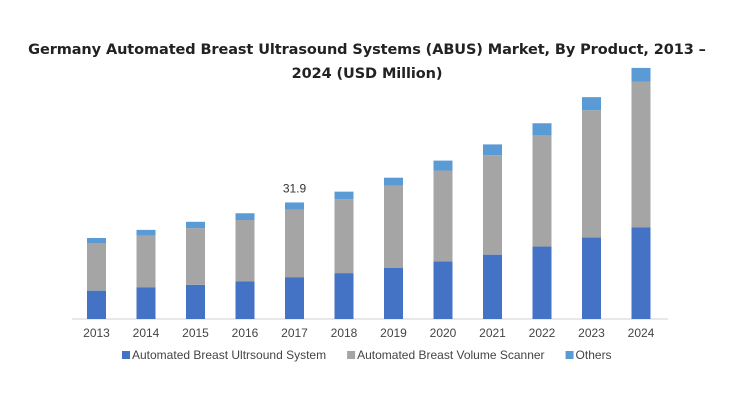 This screenshot has height=411, width=734. I want to click on x-tick-label: 2015, so click(195, 333).